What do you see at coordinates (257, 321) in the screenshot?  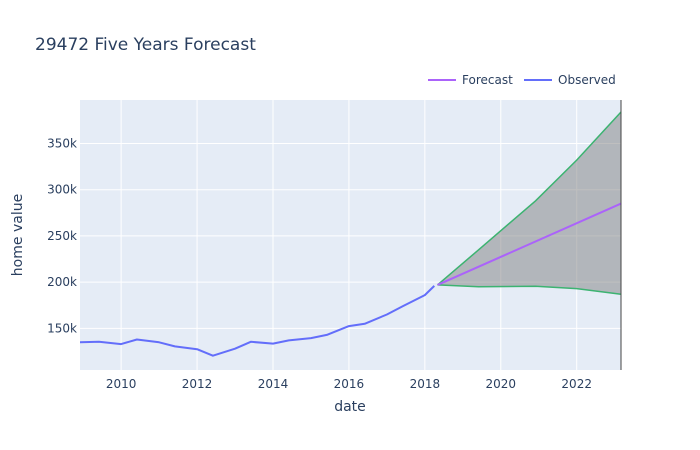 I see `observed-line` at bounding box center [257, 321].